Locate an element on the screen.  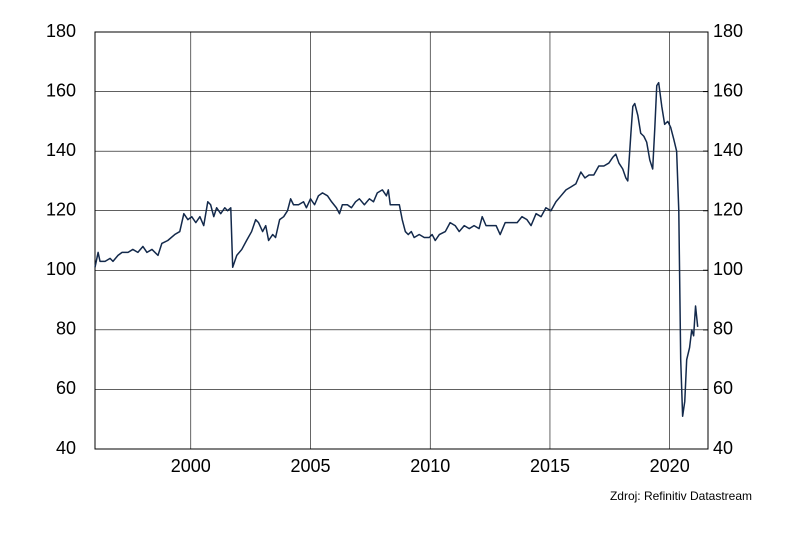
x-tick-label: 2005 is located at coordinates (310, 466).